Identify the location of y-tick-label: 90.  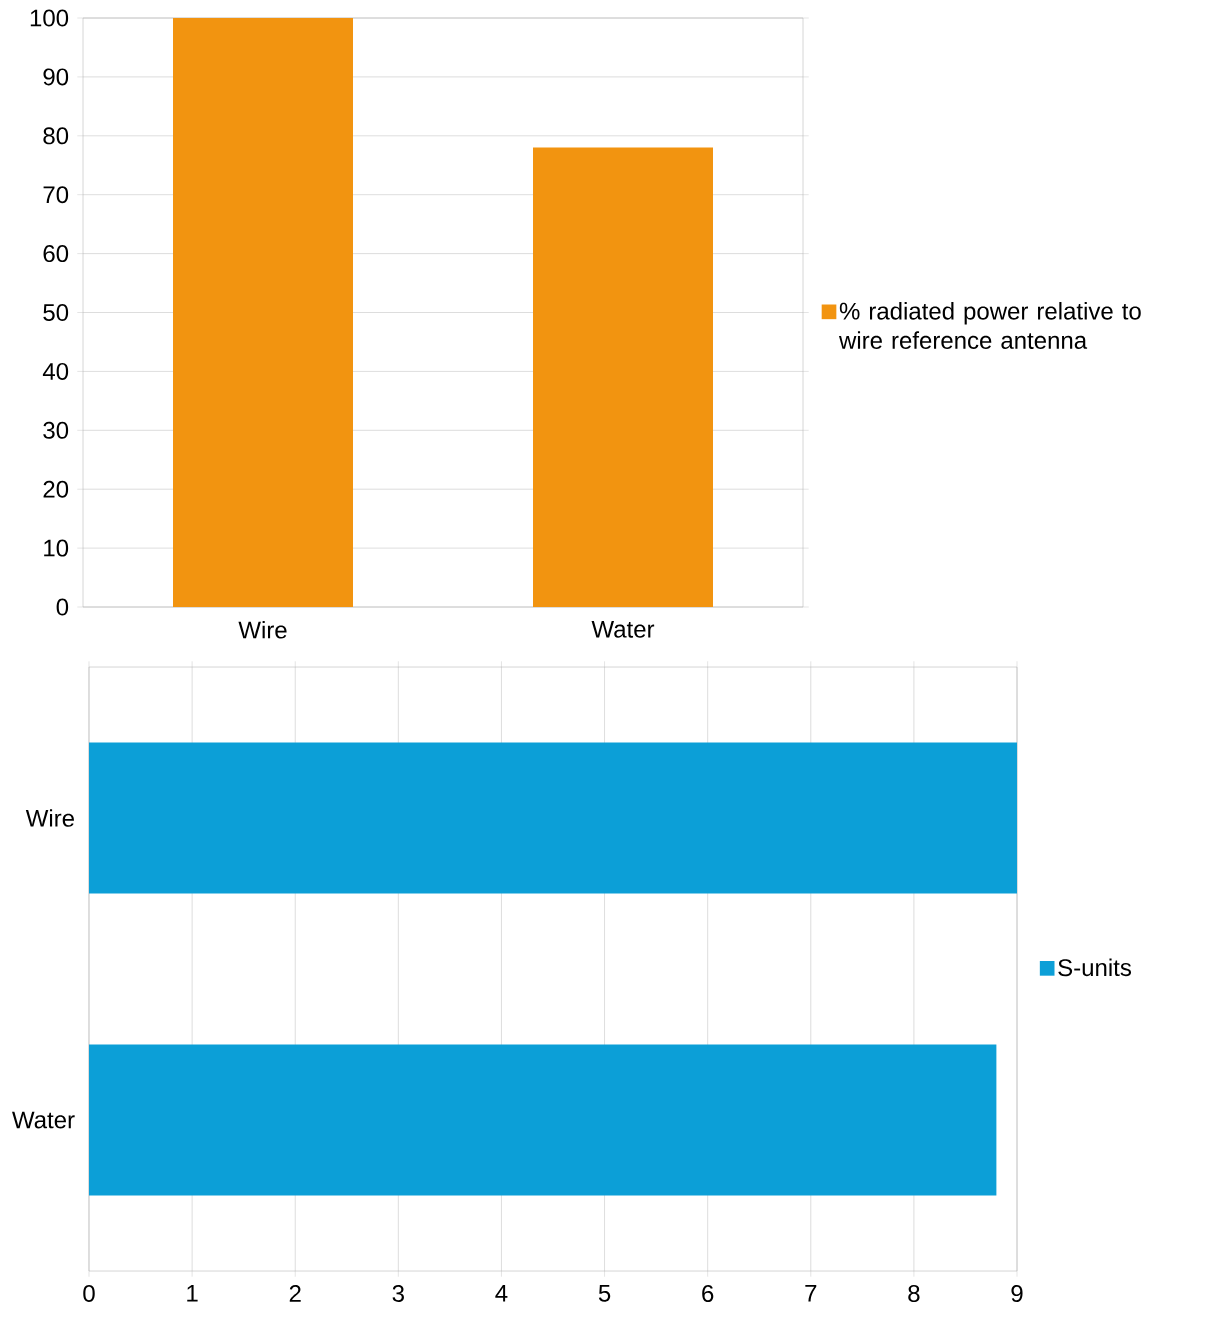
(56, 77).